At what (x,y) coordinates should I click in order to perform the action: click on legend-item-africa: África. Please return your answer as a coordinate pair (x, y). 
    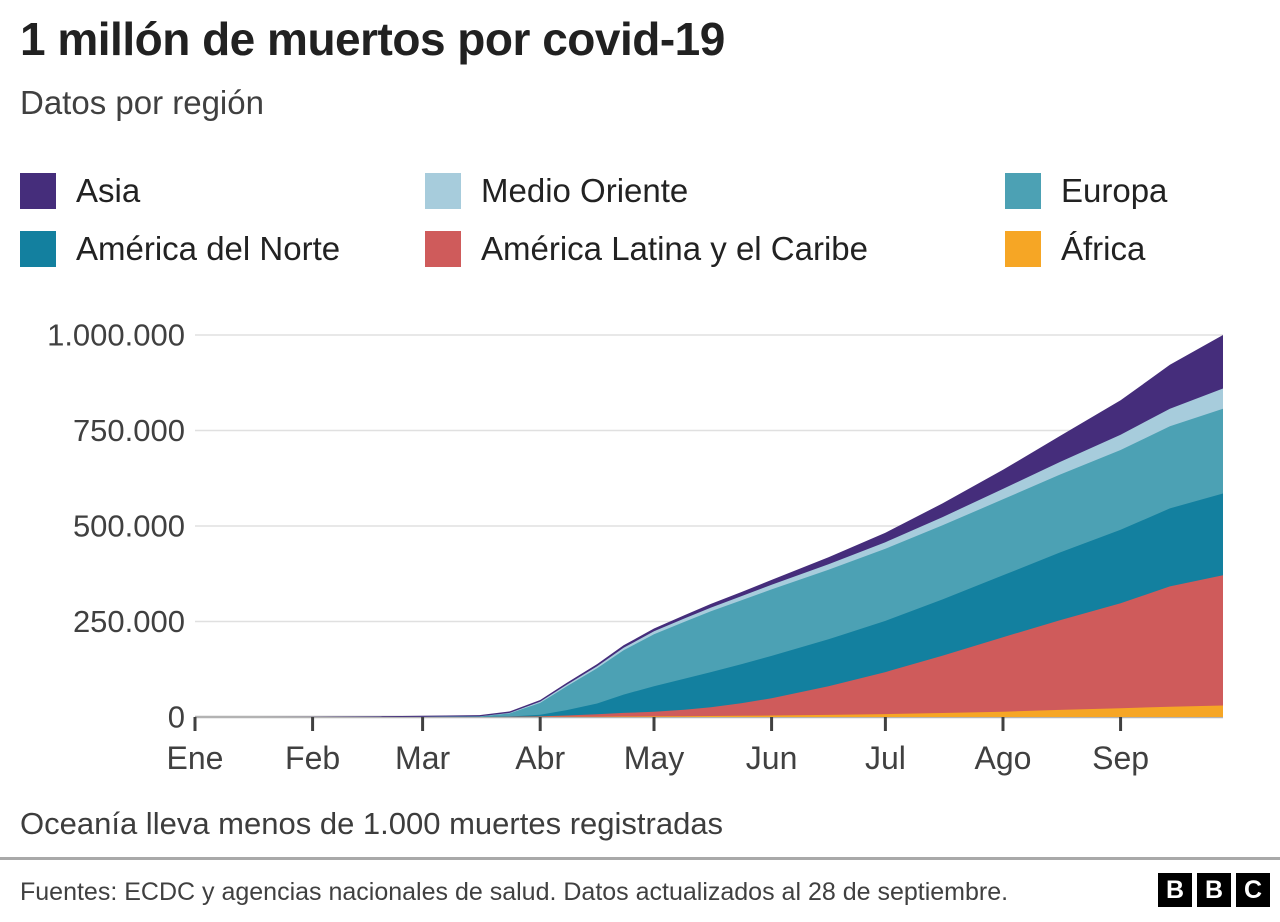
    Looking at the image, I should click on (1075, 249).